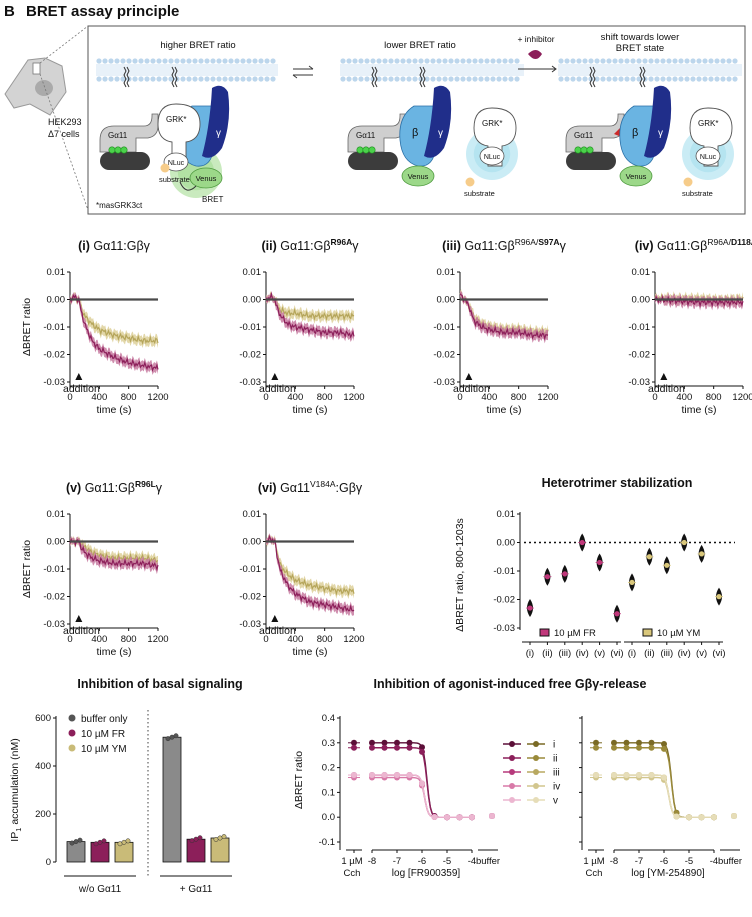  What do you see at coordinates (305, 246) in the screenshot?
I see `title-main: Gα11:Gβ` at bounding box center [305, 246].